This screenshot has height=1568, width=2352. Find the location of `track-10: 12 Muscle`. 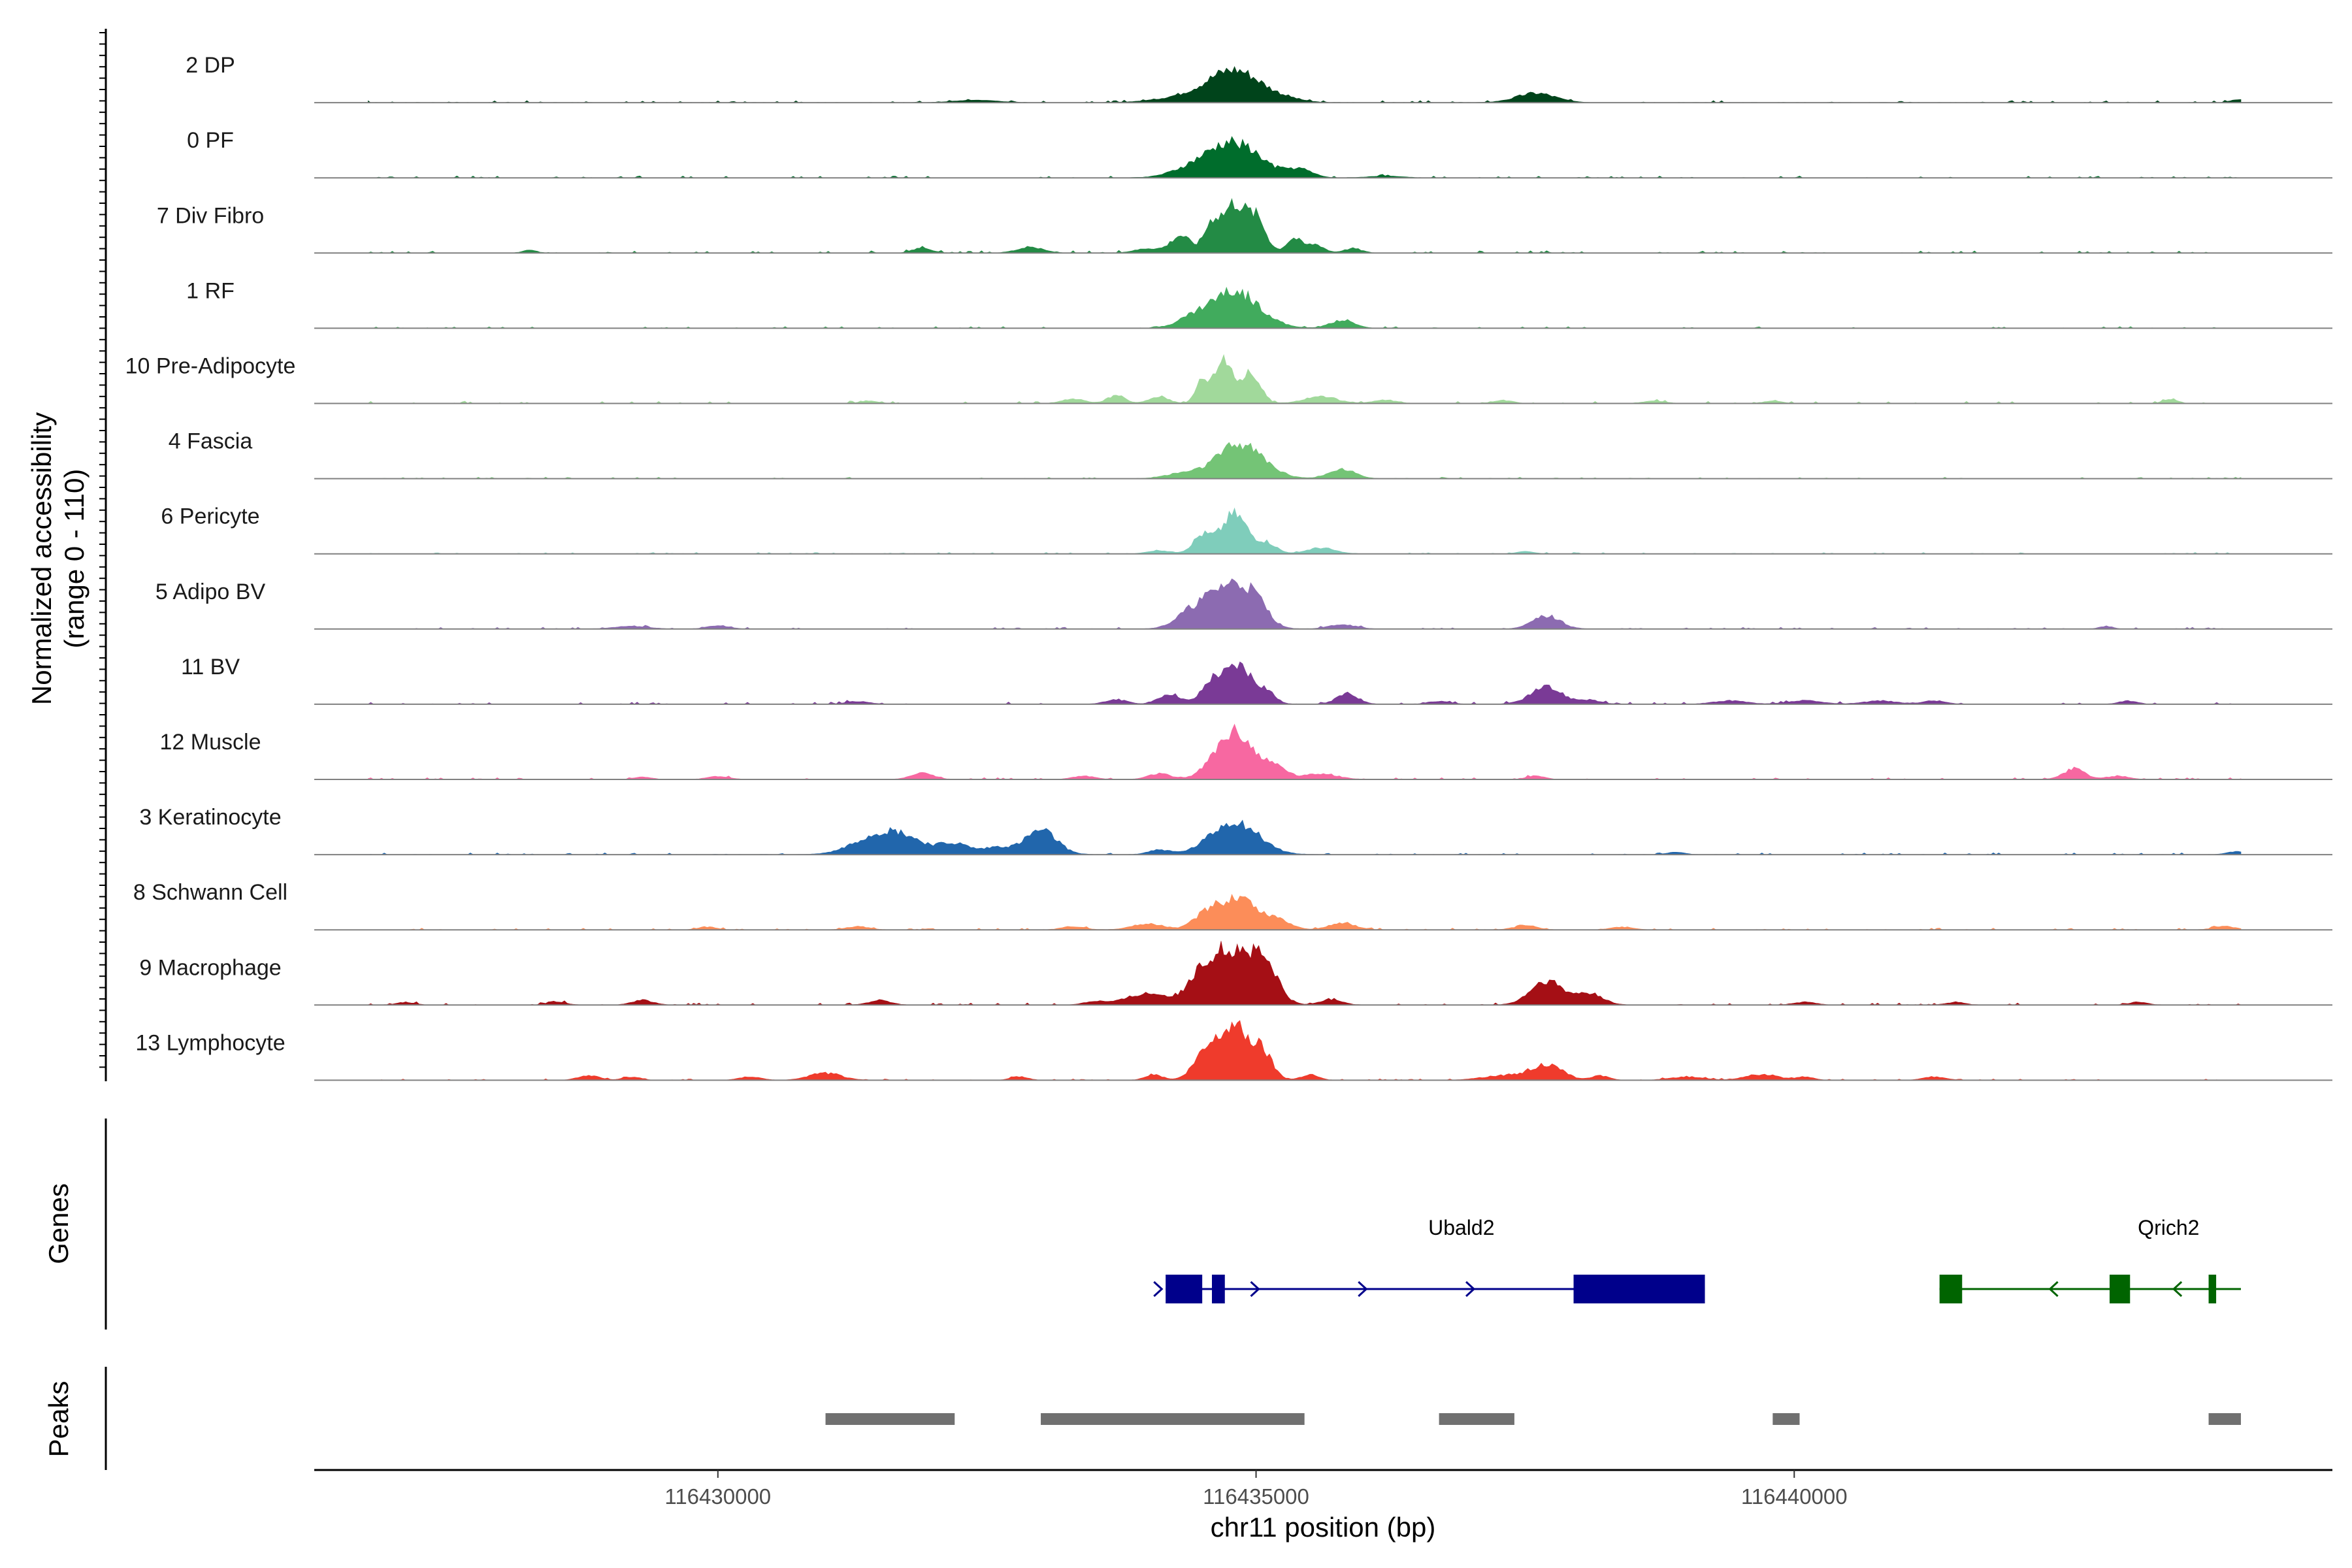

track-10: 12 Muscle is located at coordinates (1246, 751).